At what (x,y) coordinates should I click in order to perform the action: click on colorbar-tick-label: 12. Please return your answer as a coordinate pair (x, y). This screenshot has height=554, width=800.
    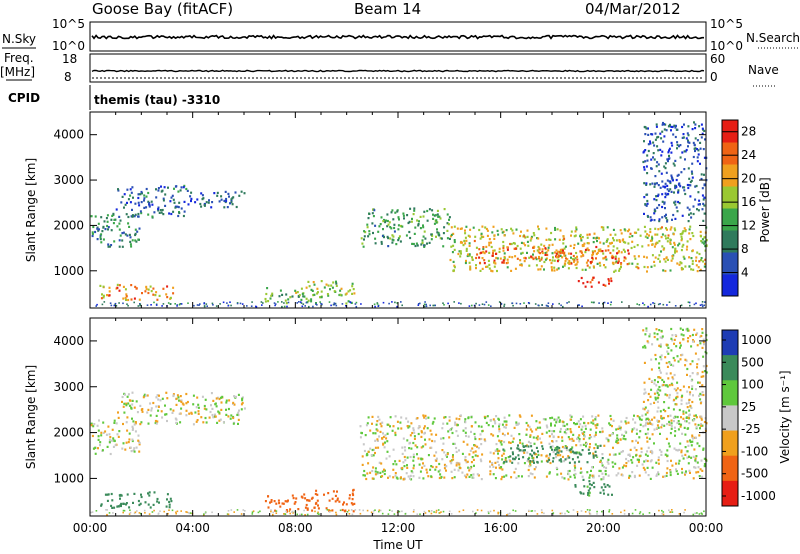
    Looking at the image, I should click on (748, 226).